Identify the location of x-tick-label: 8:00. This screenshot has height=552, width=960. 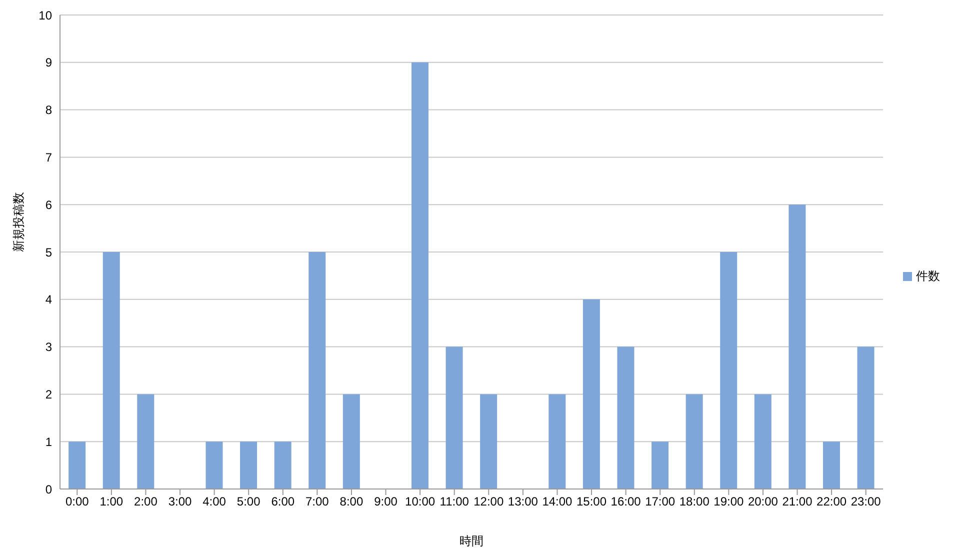
(352, 501).